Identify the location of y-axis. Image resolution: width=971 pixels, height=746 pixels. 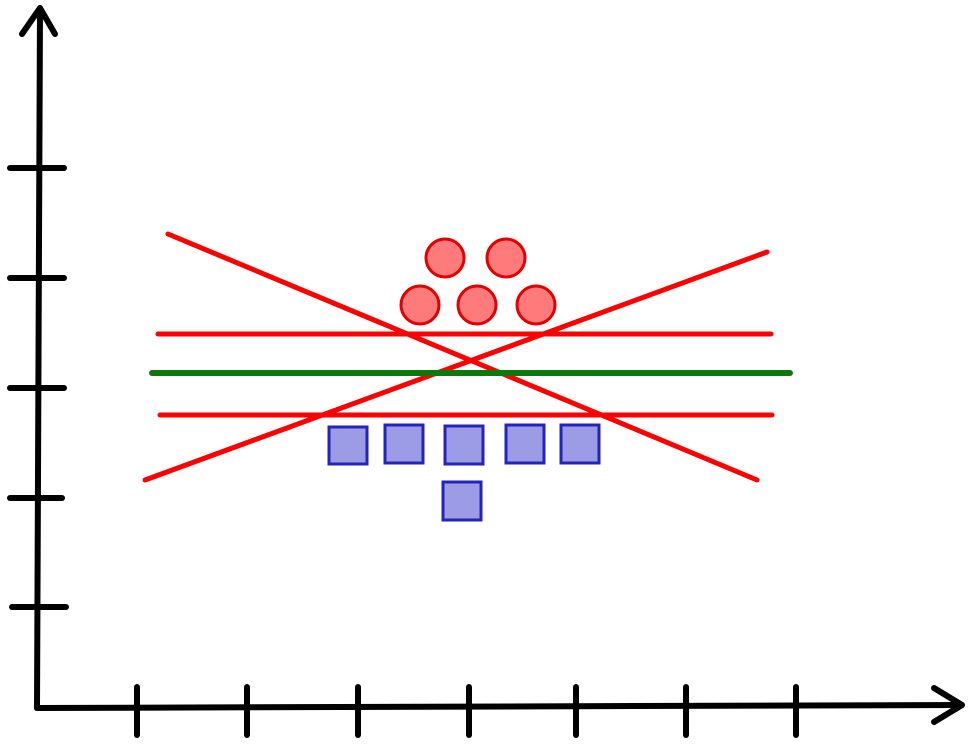
(38, 359).